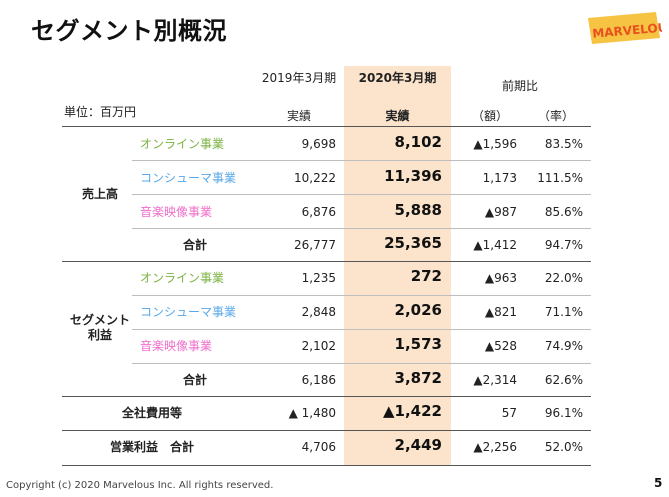  Describe the element at coordinates (129, 31) in the screenshot. I see `page-title: セグメント別概況` at that location.